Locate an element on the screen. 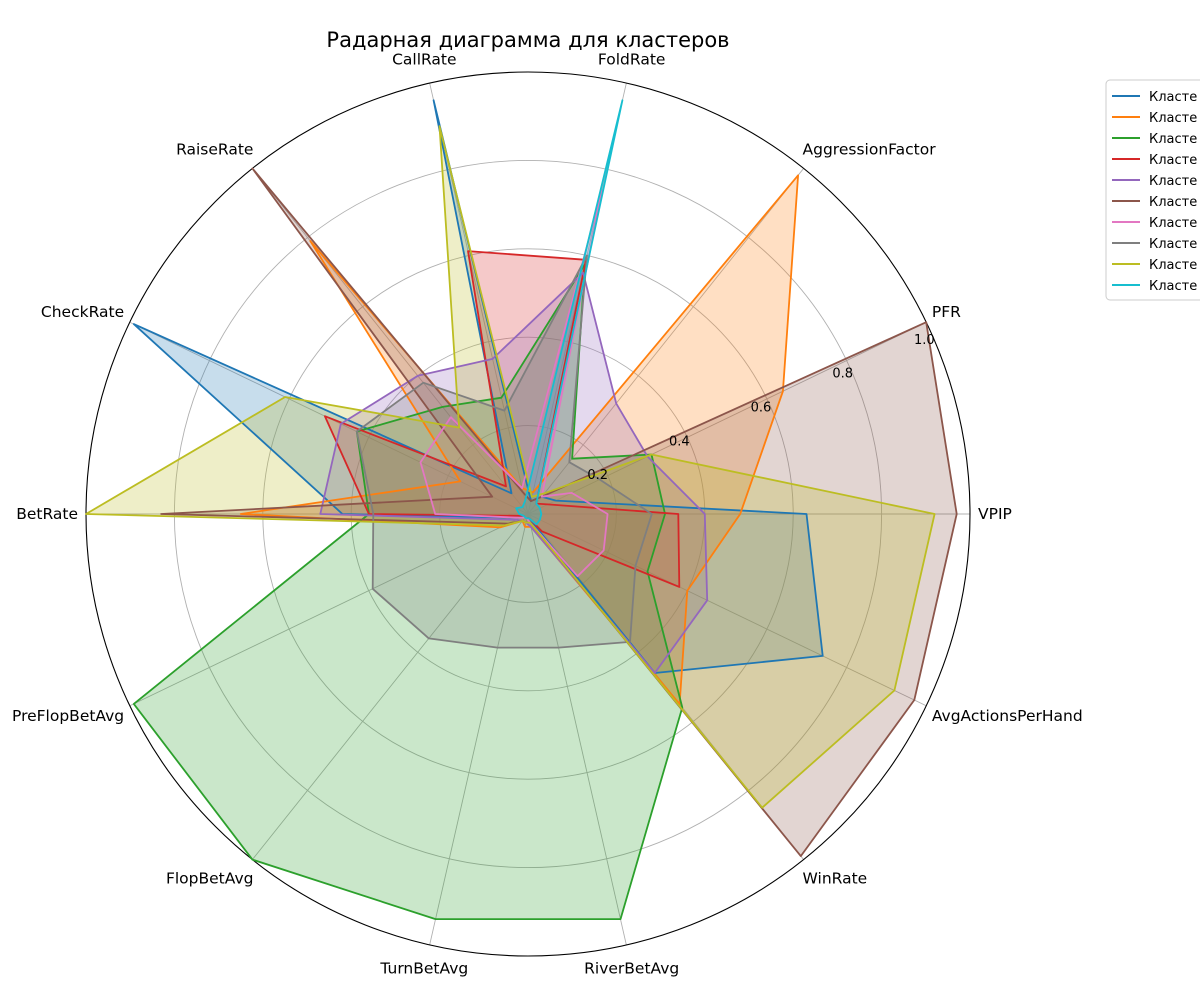  axis-label: AggressionFactor is located at coordinates (870, 150).